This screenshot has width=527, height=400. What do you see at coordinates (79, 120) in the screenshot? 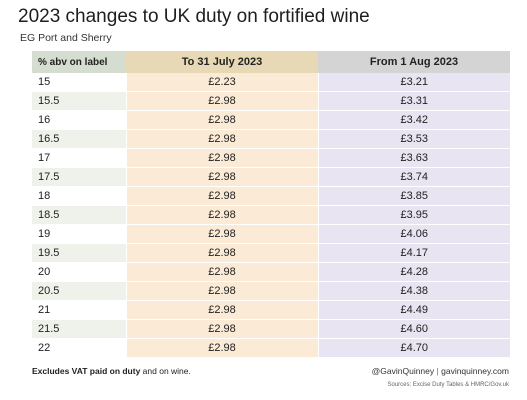
I see `abv-cell: 16` at bounding box center [79, 120].